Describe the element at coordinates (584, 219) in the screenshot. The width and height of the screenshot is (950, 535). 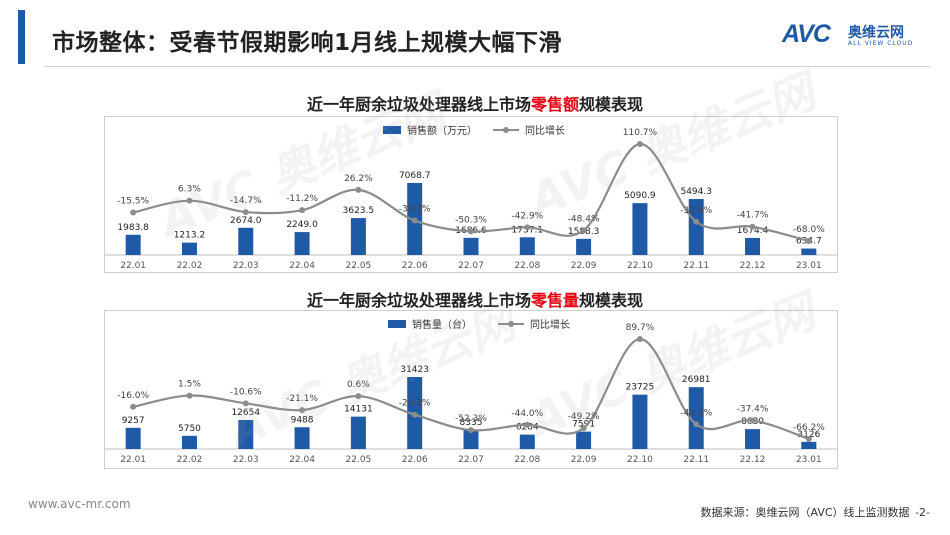
I see `yoy-value-label: -48.4%` at that location.